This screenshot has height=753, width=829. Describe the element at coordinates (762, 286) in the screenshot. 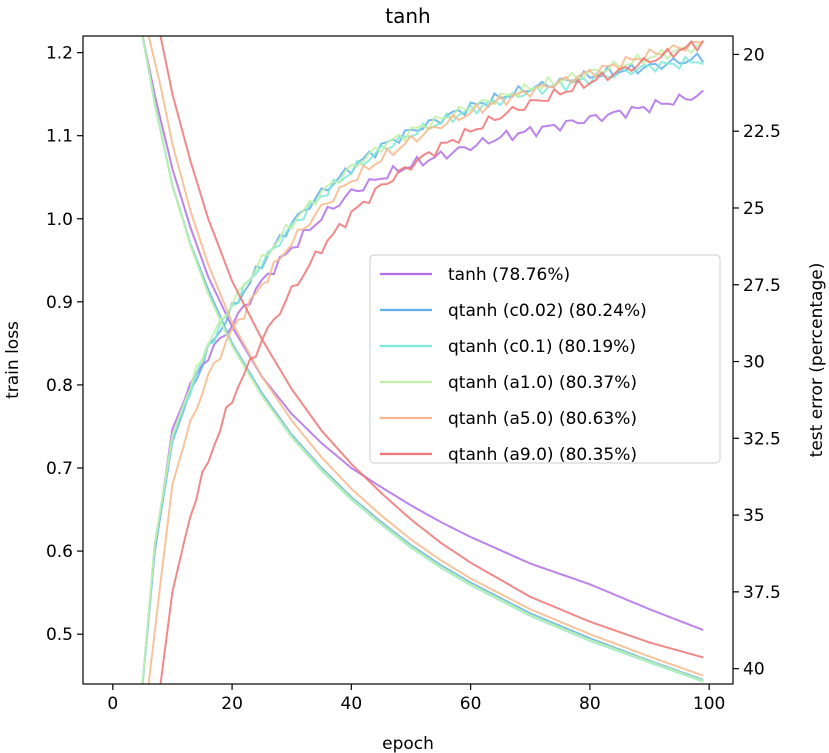

I see `y2-tick-label: 27.5` at that location.